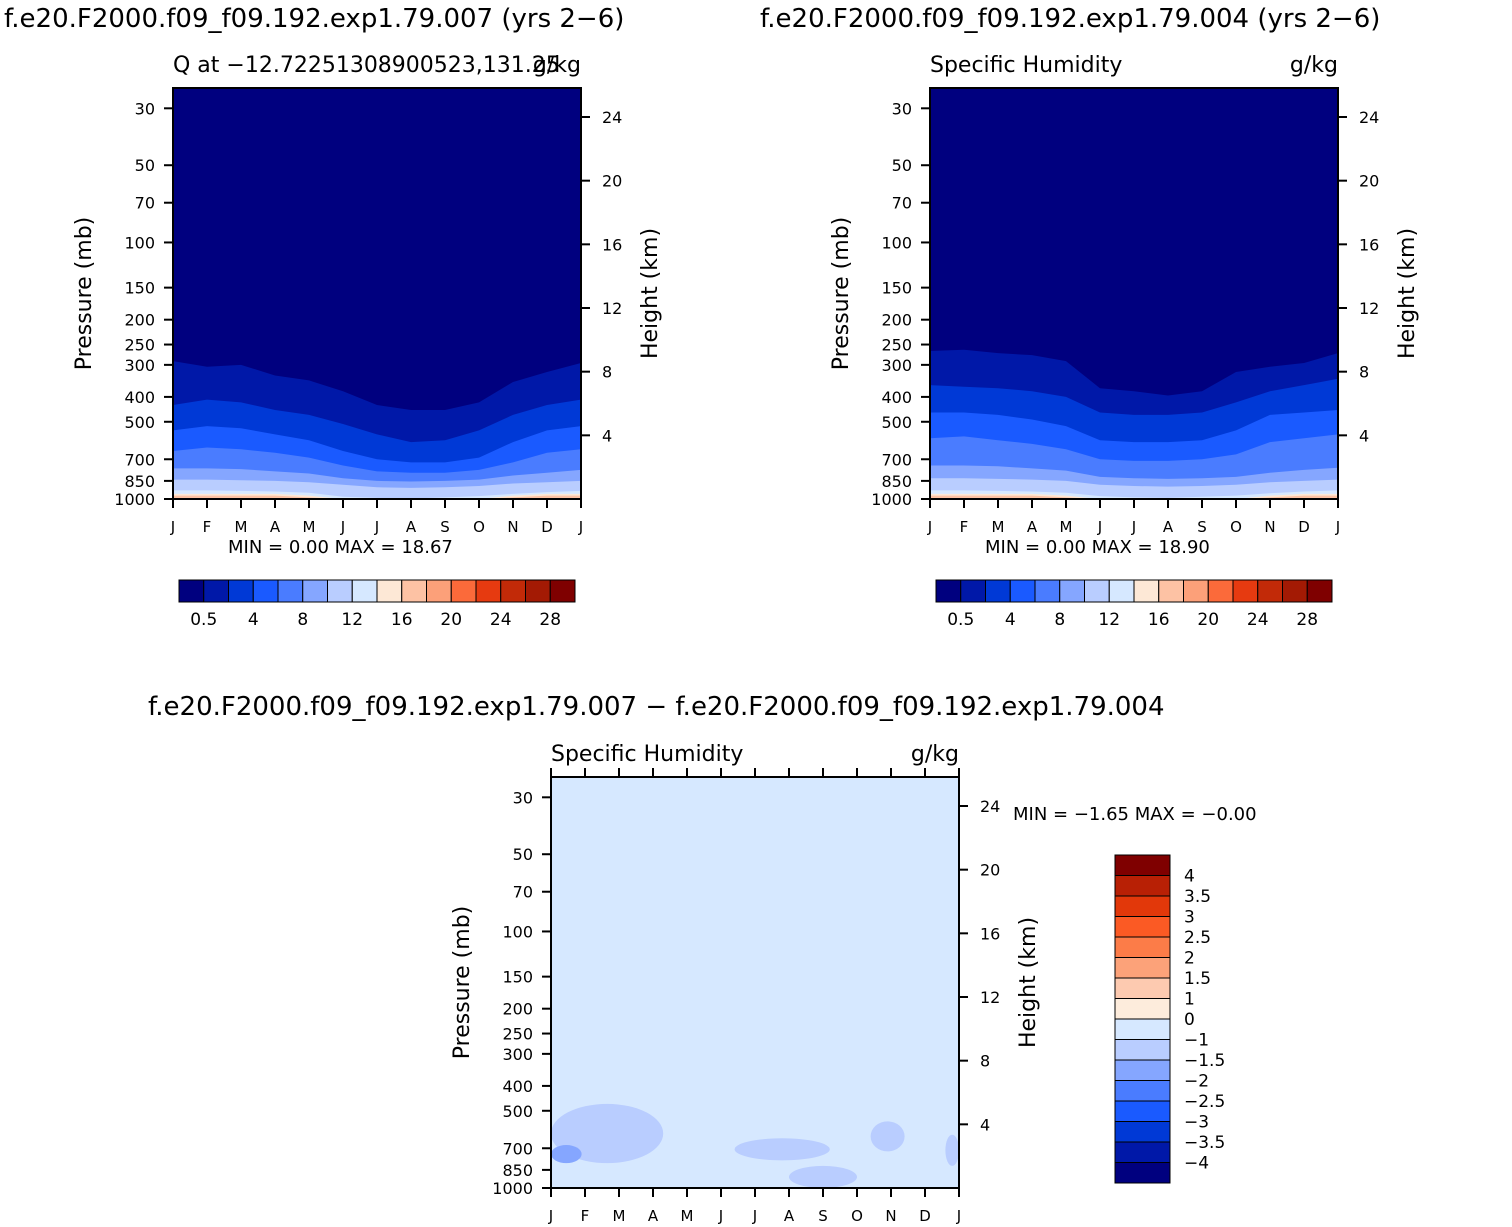 The width and height of the screenshot is (1512, 1227). Describe the element at coordinates (517, 1034) in the screenshot. I see `y-tick-label: 250` at that location.